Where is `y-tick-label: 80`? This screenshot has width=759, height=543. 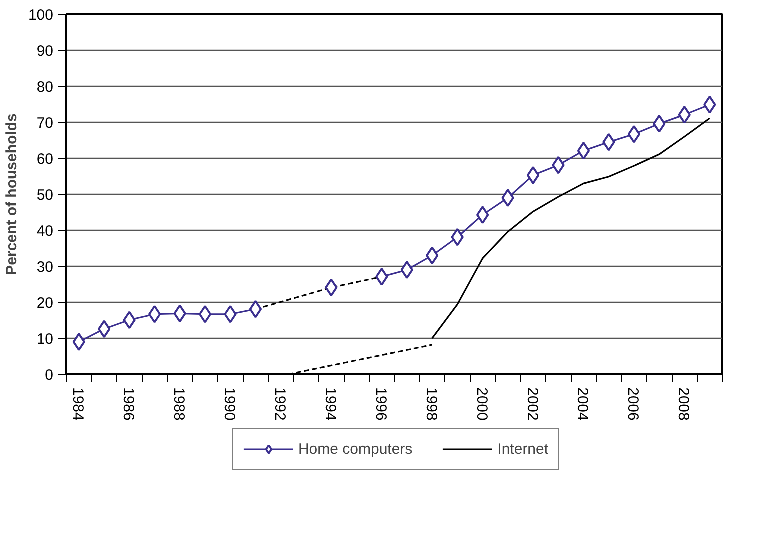
y-tick-label: 80 is located at coordinates (45, 87).